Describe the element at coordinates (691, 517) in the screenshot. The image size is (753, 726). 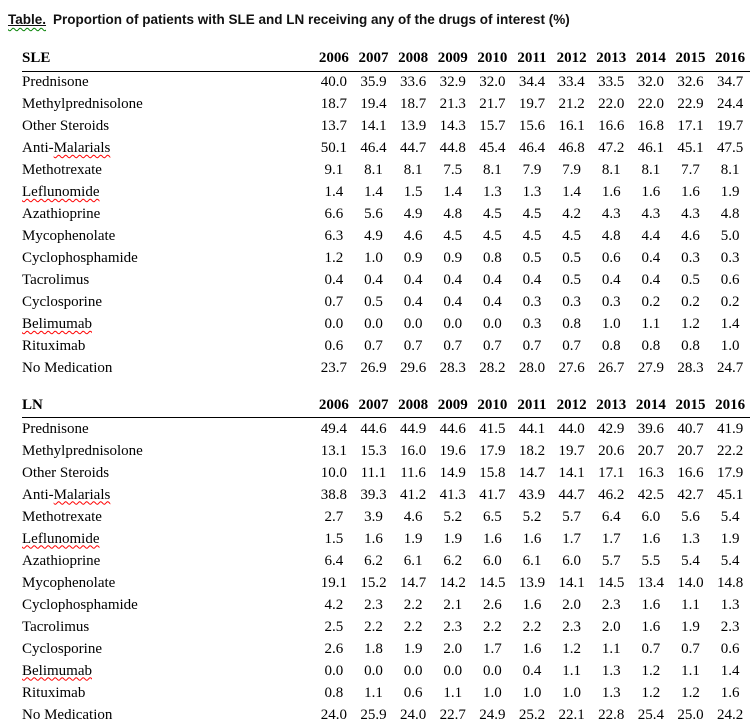
I see `value-cell: 5.6` at that location.